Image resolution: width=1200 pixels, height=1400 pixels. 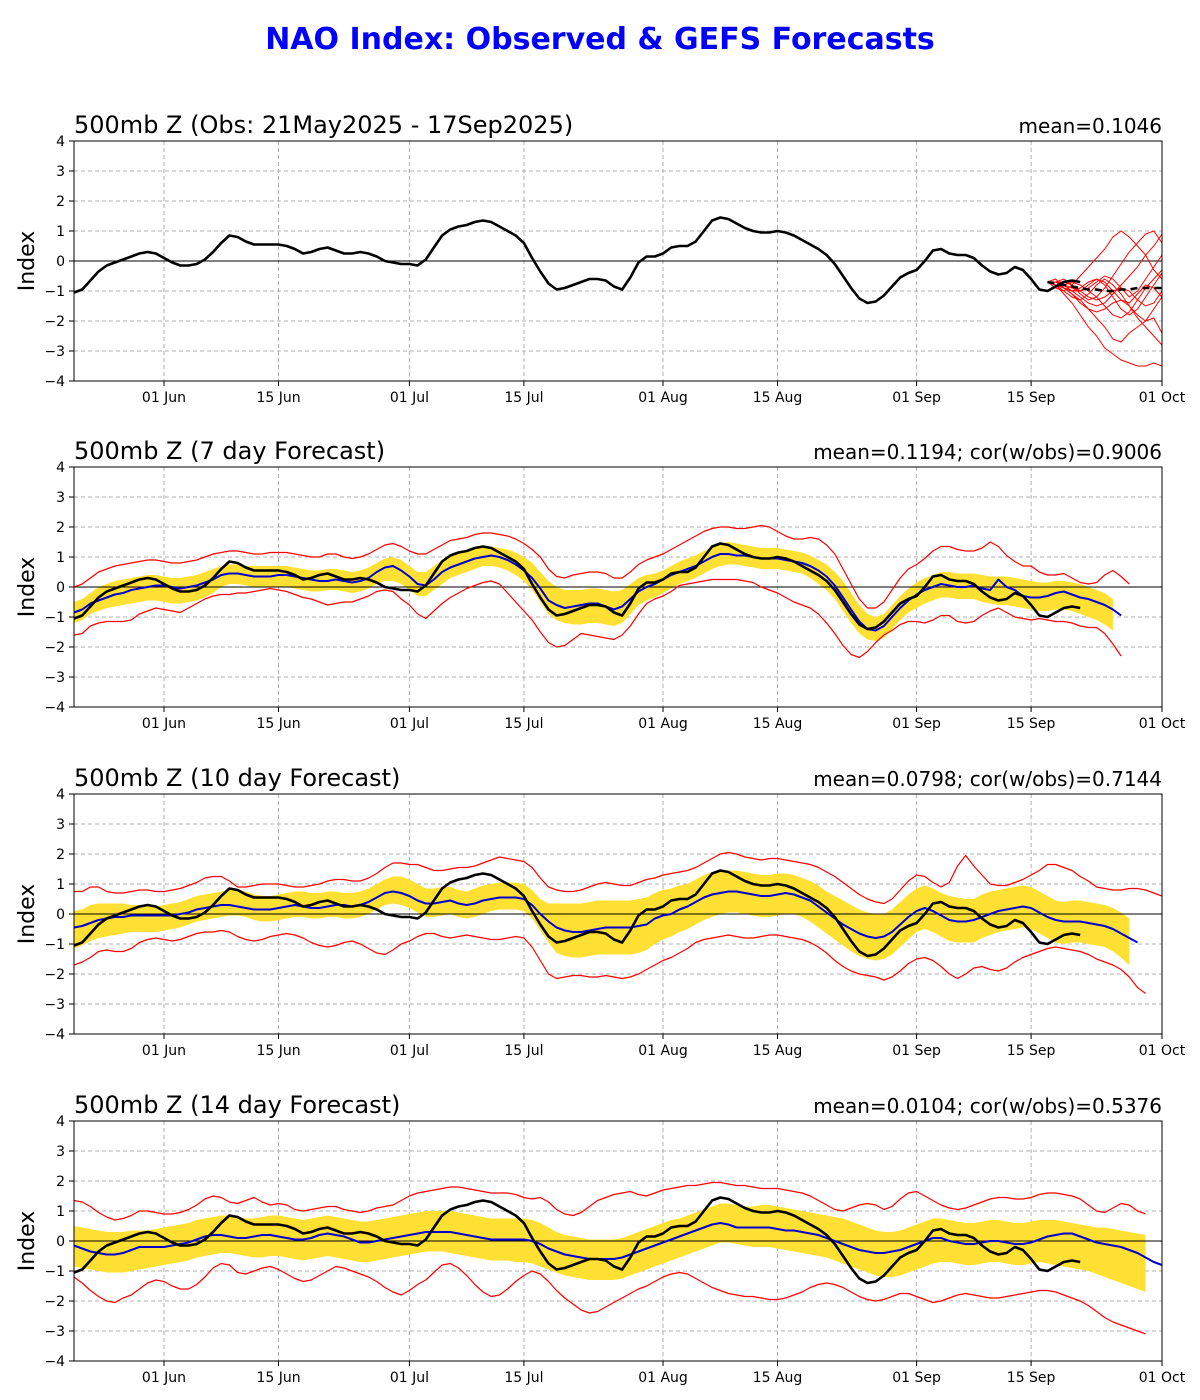 What do you see at coordinates (987, 452) in the screenshot?
I see `panel-stat: mean=0.1194; cor(w/obs)=0.9006` at bounding box center [987, 452].